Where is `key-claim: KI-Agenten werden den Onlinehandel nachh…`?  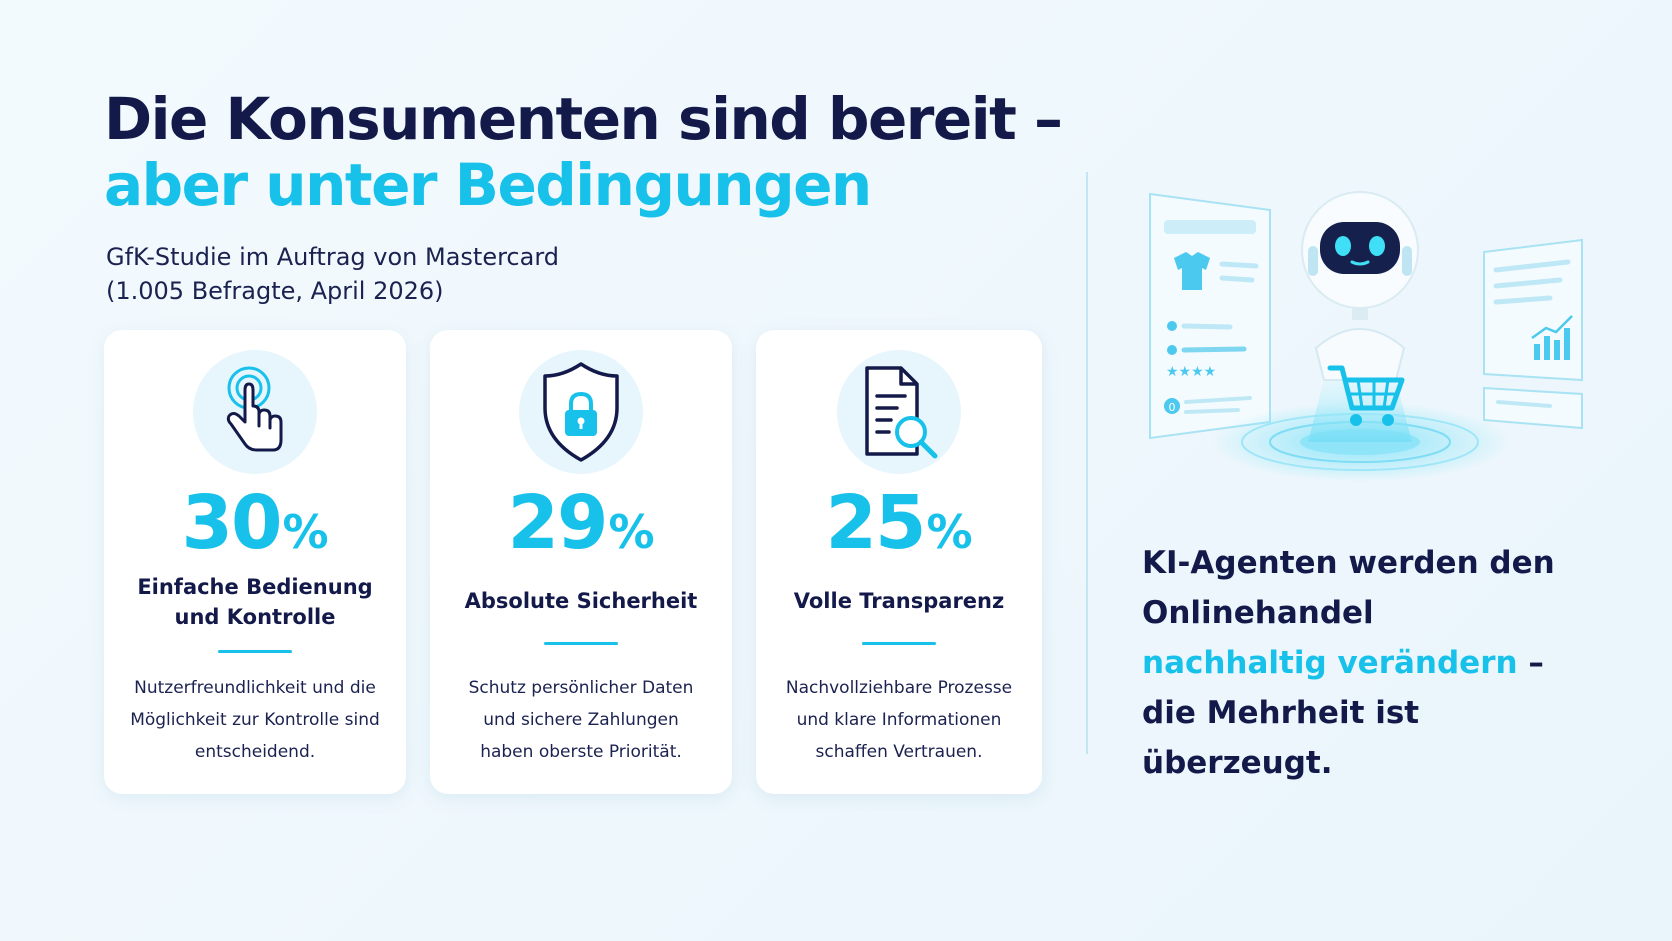 key-claim: KI-Agenten werden den Onlinehandel nachh… is located at coordinates (1352, 663).